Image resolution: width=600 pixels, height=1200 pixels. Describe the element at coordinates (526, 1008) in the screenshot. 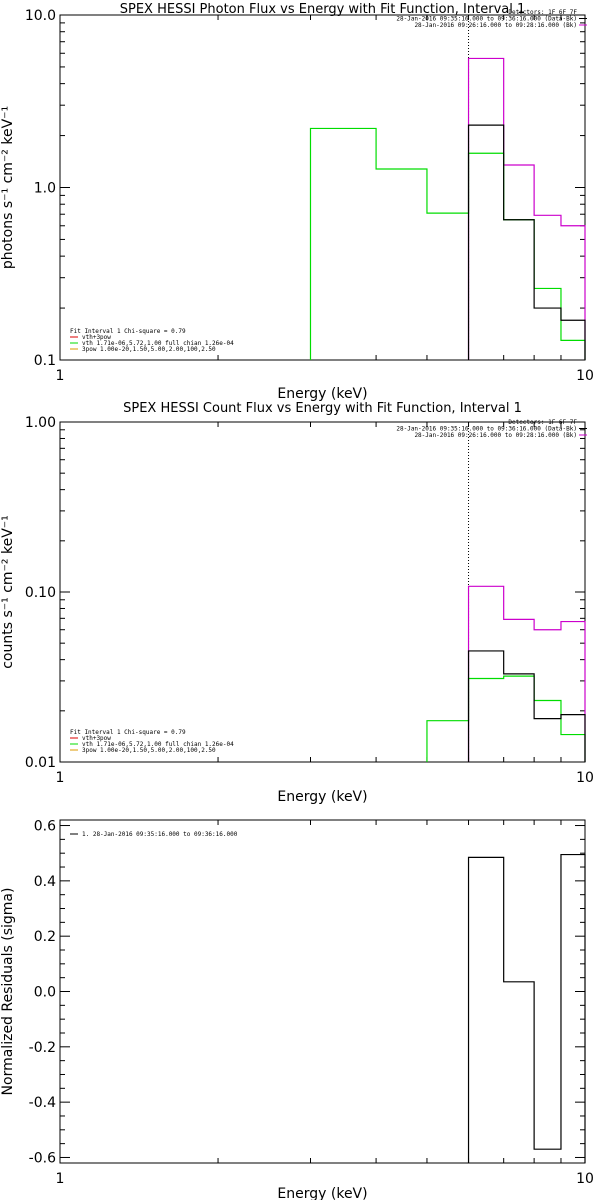

I see `series-residuals` at that location.